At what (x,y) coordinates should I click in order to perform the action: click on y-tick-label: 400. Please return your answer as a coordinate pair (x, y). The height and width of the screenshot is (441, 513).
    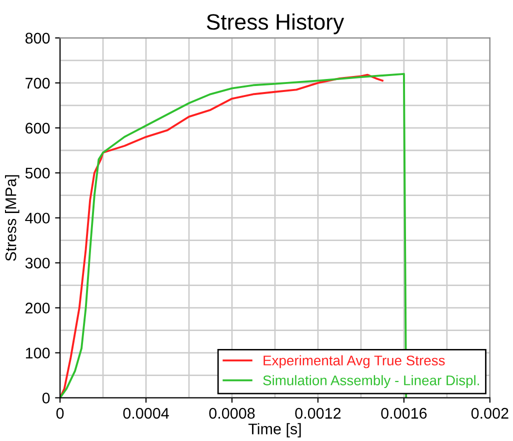
    Looking at the image, I should click on (37, 218).